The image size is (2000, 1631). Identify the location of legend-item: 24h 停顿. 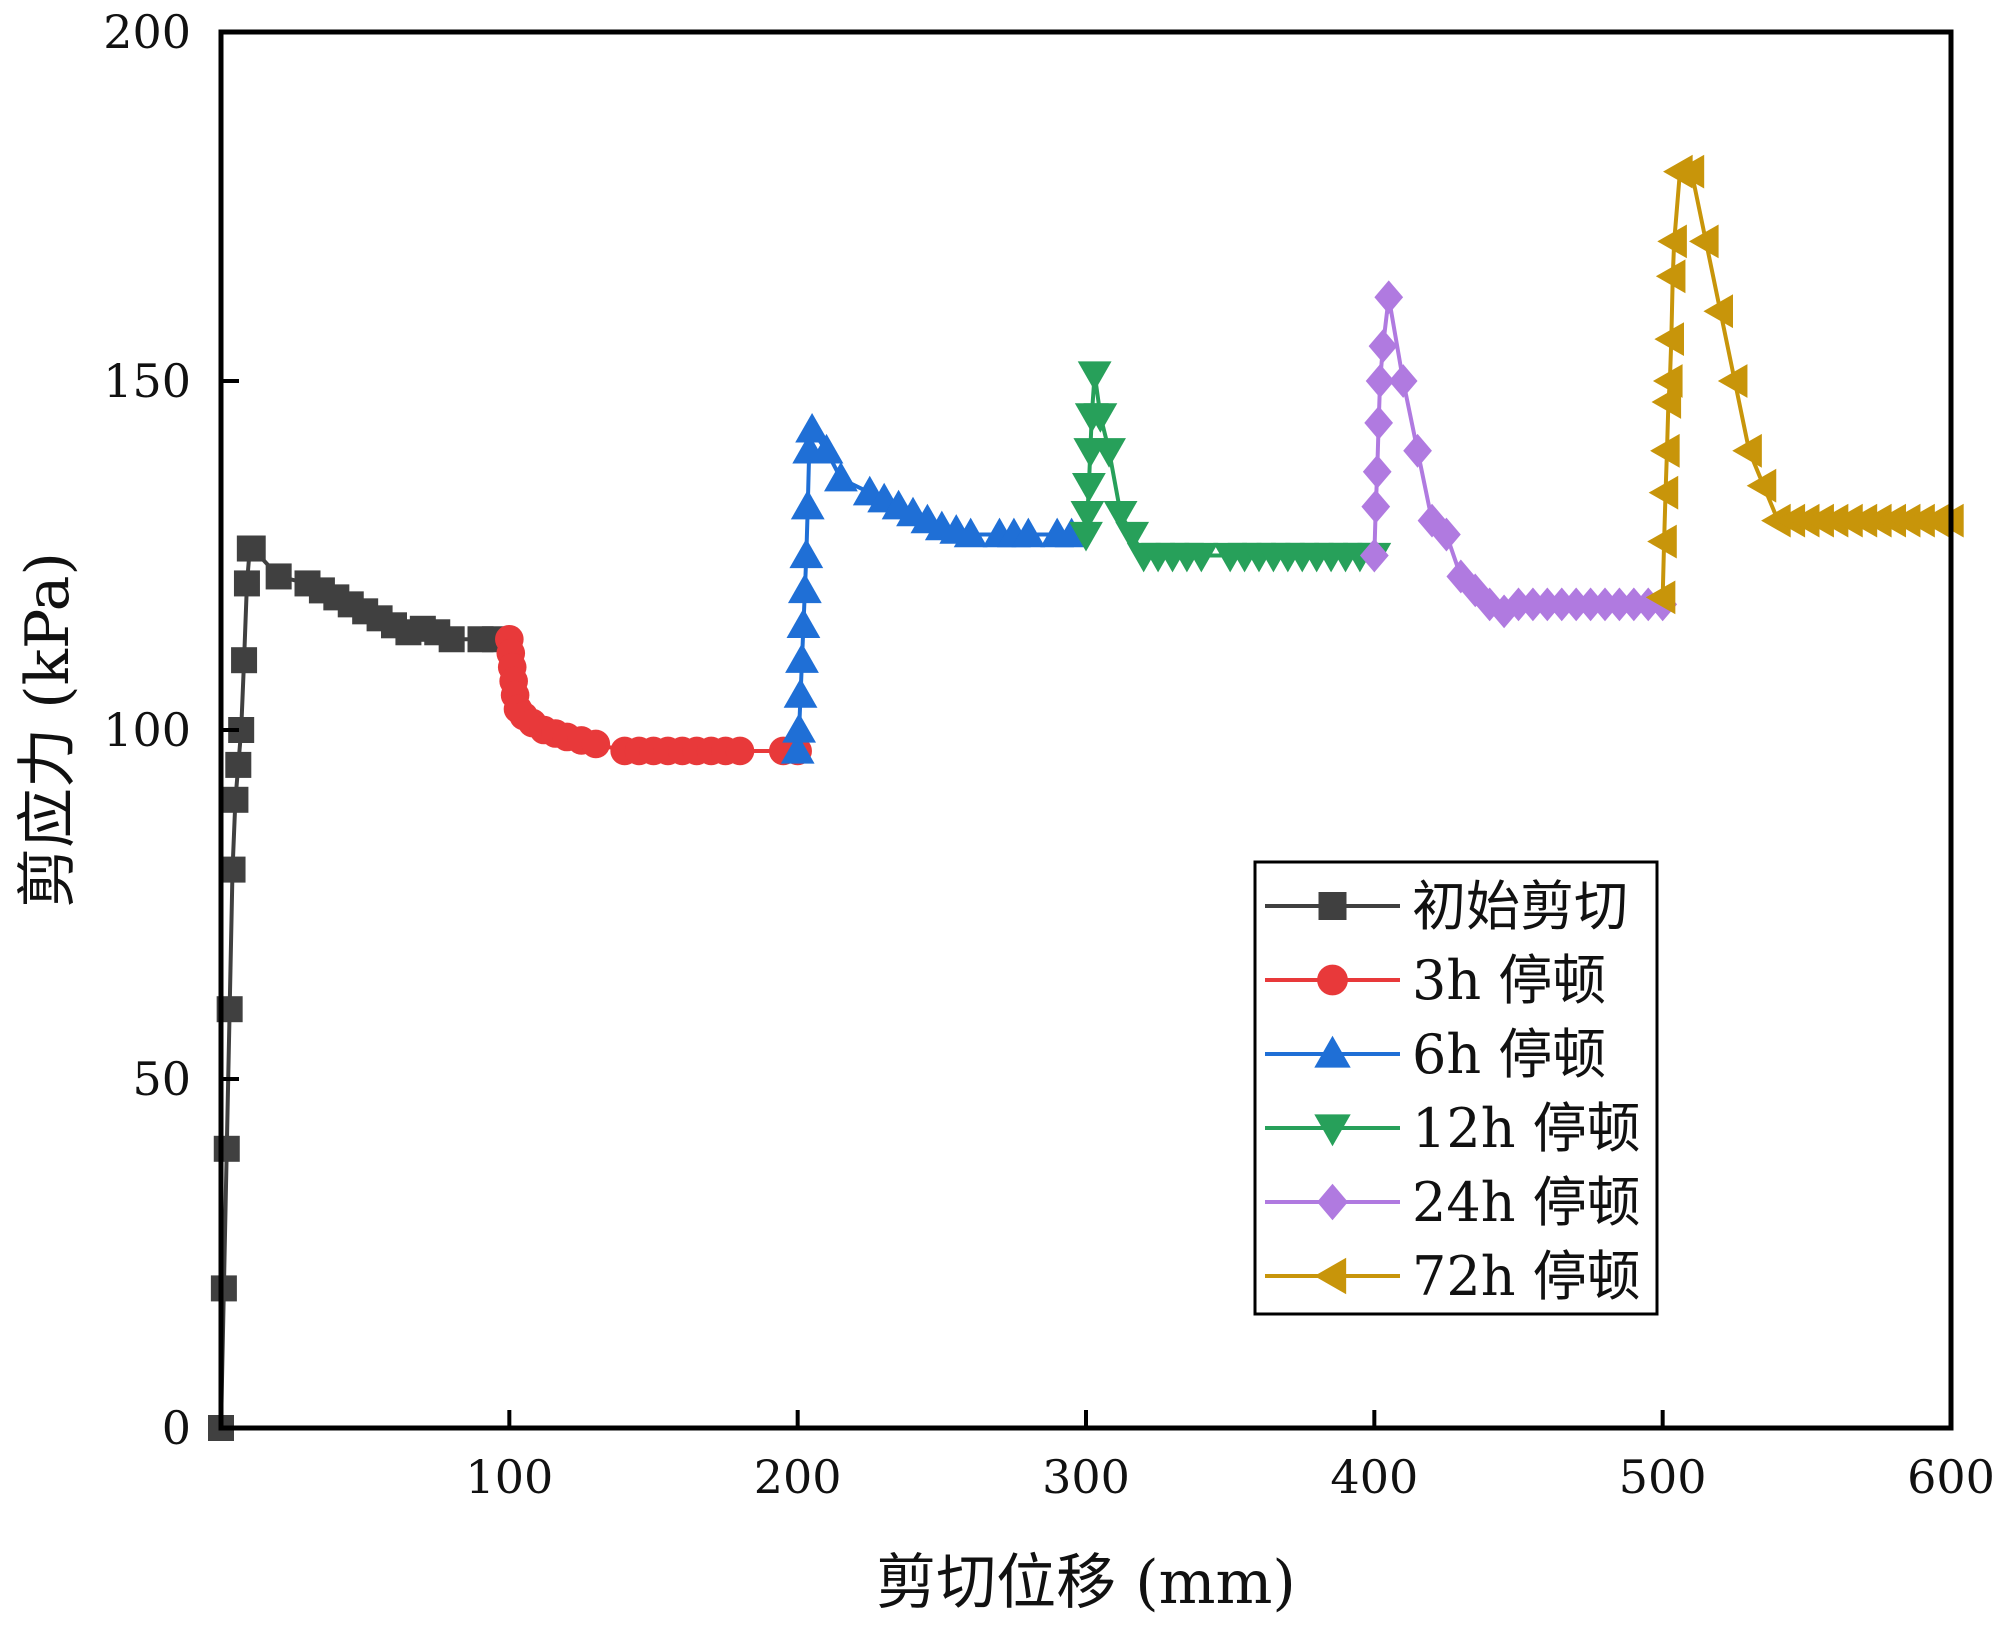
(1453, 1202).